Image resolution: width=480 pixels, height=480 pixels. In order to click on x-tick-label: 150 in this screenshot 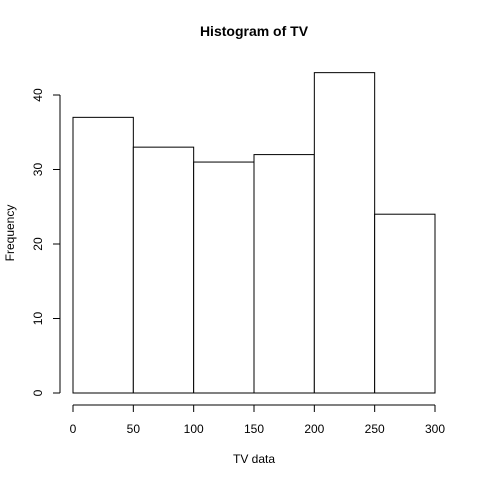, I will do `click(254, 429)`.